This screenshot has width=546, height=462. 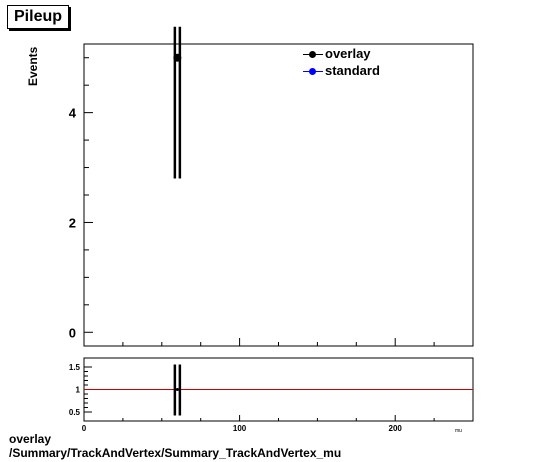 What do you see at coordinates (33, 66) in the screenshot?
I see `y-axis-label: Events` at bounding box center [33, 66].